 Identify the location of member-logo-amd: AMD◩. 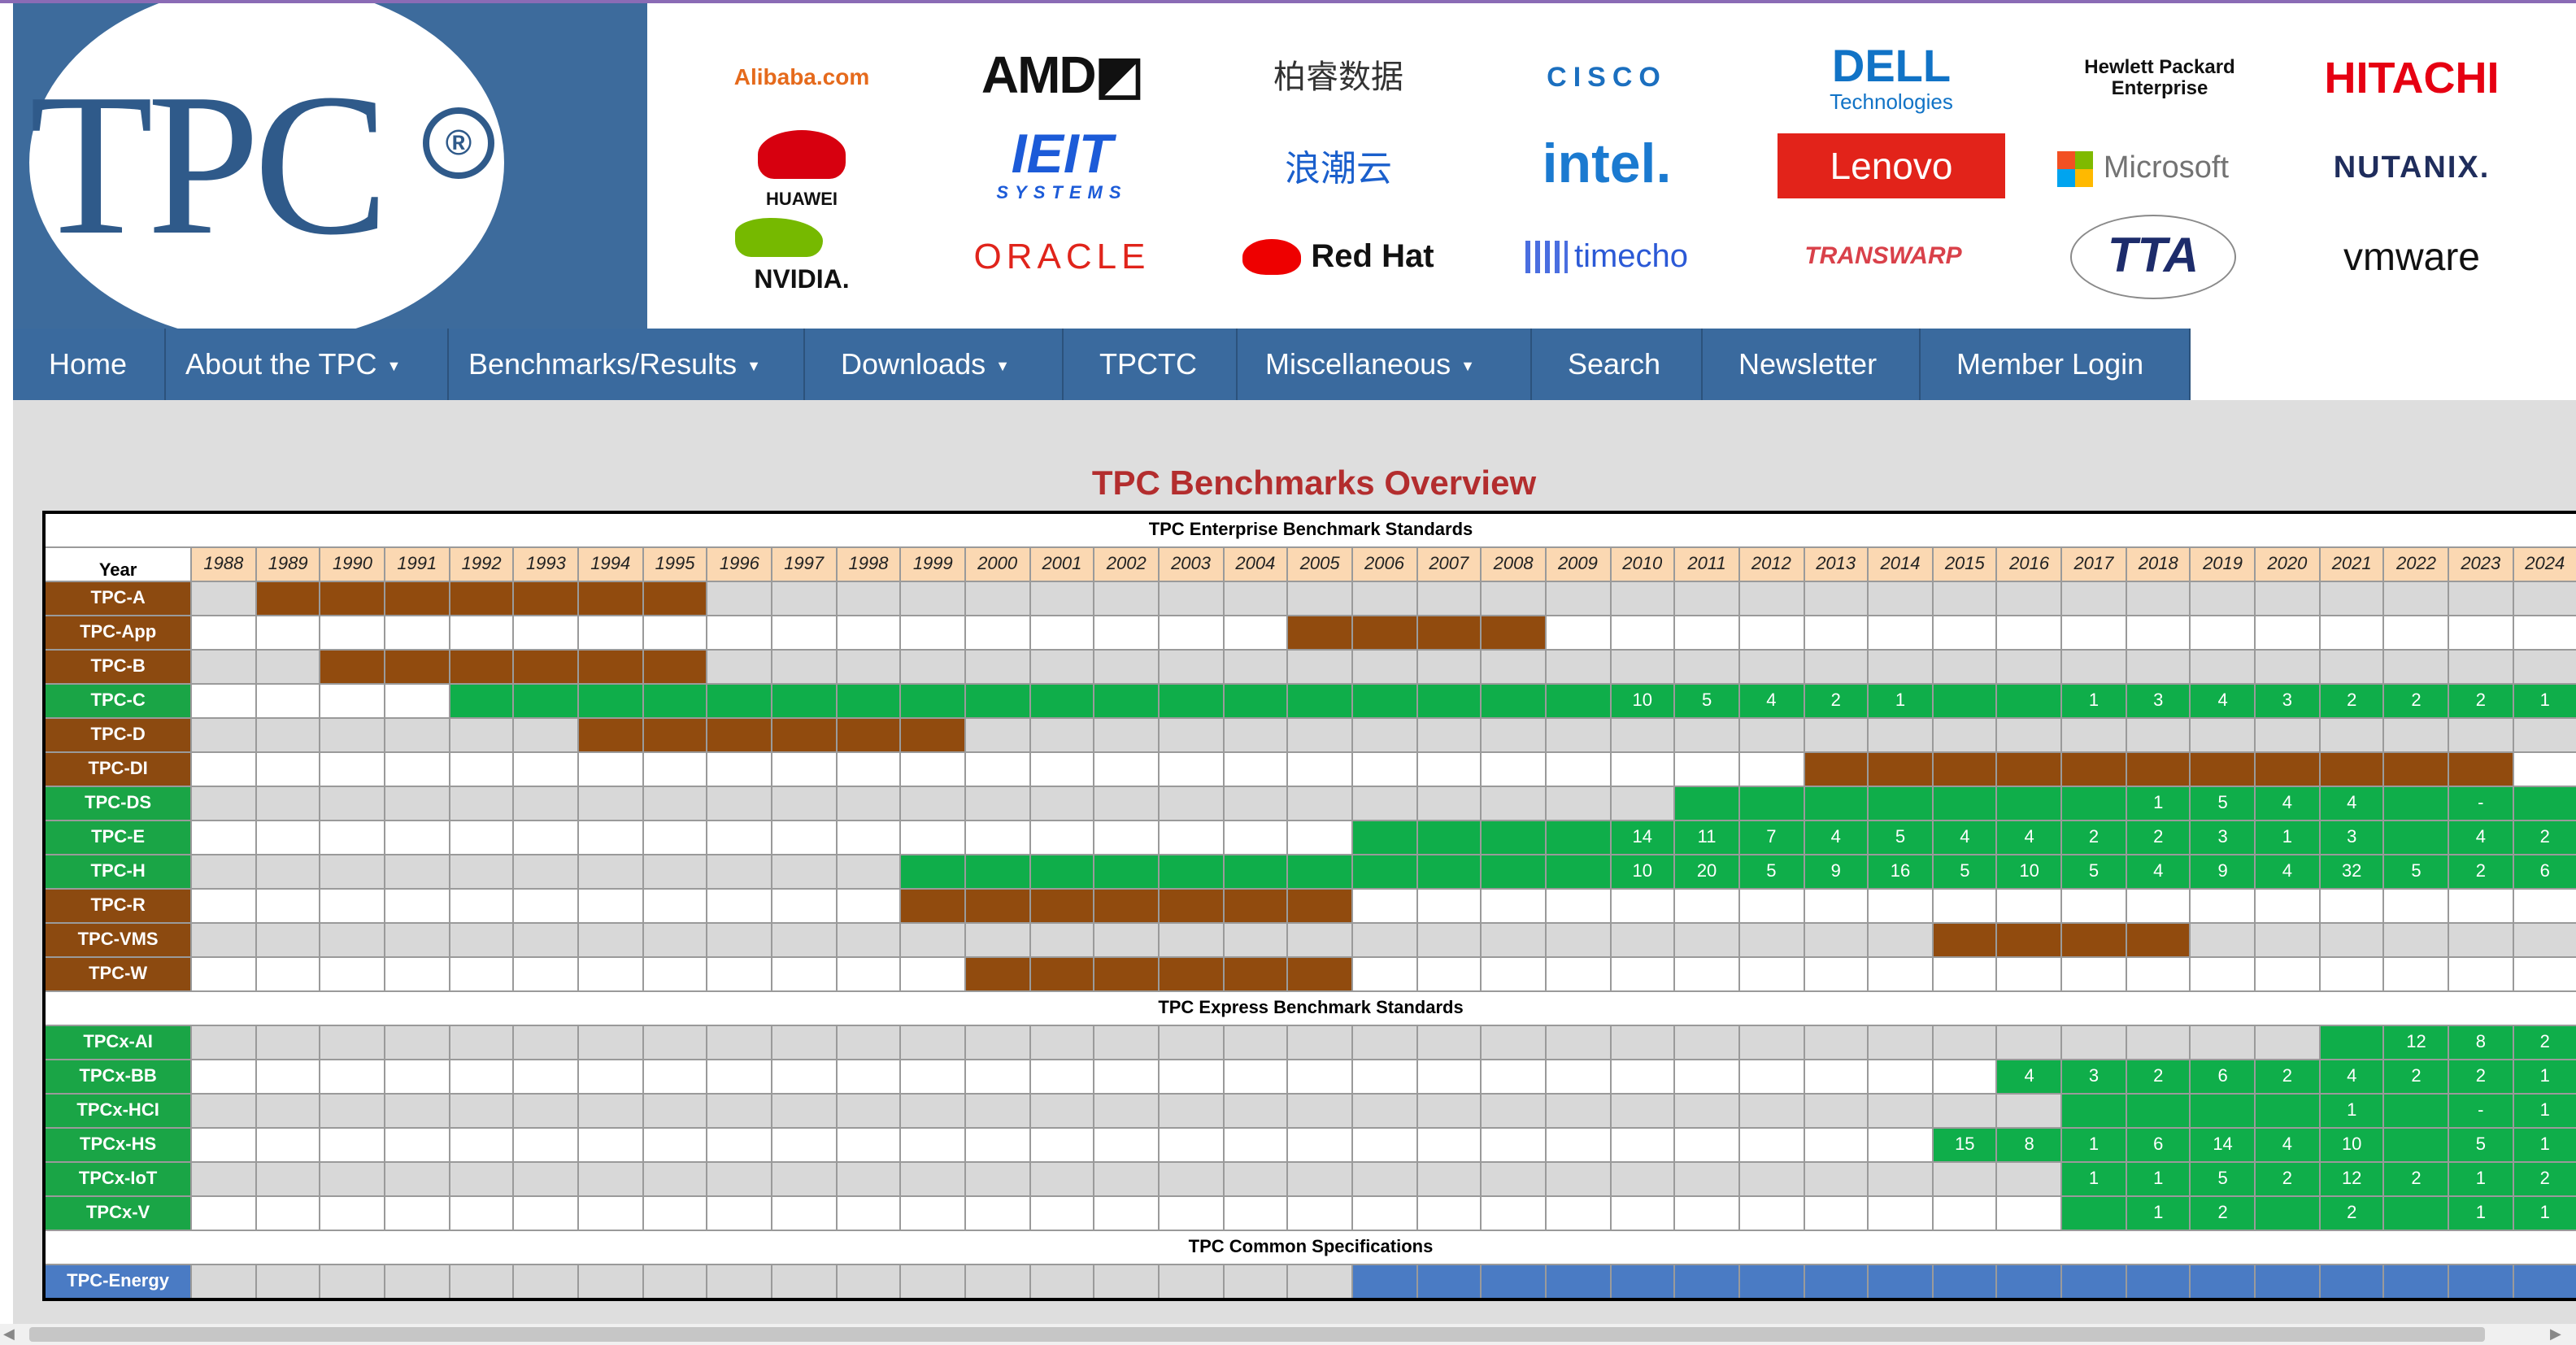
(1062, 76).